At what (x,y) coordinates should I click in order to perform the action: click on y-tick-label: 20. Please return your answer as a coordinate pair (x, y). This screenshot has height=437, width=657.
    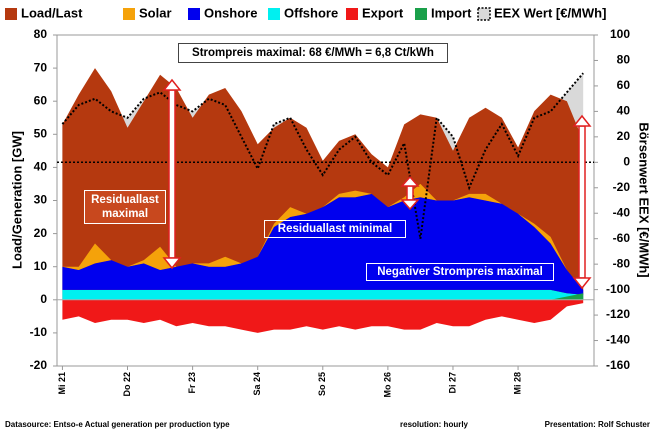
    Looking at the image, I should click on (41, 233).